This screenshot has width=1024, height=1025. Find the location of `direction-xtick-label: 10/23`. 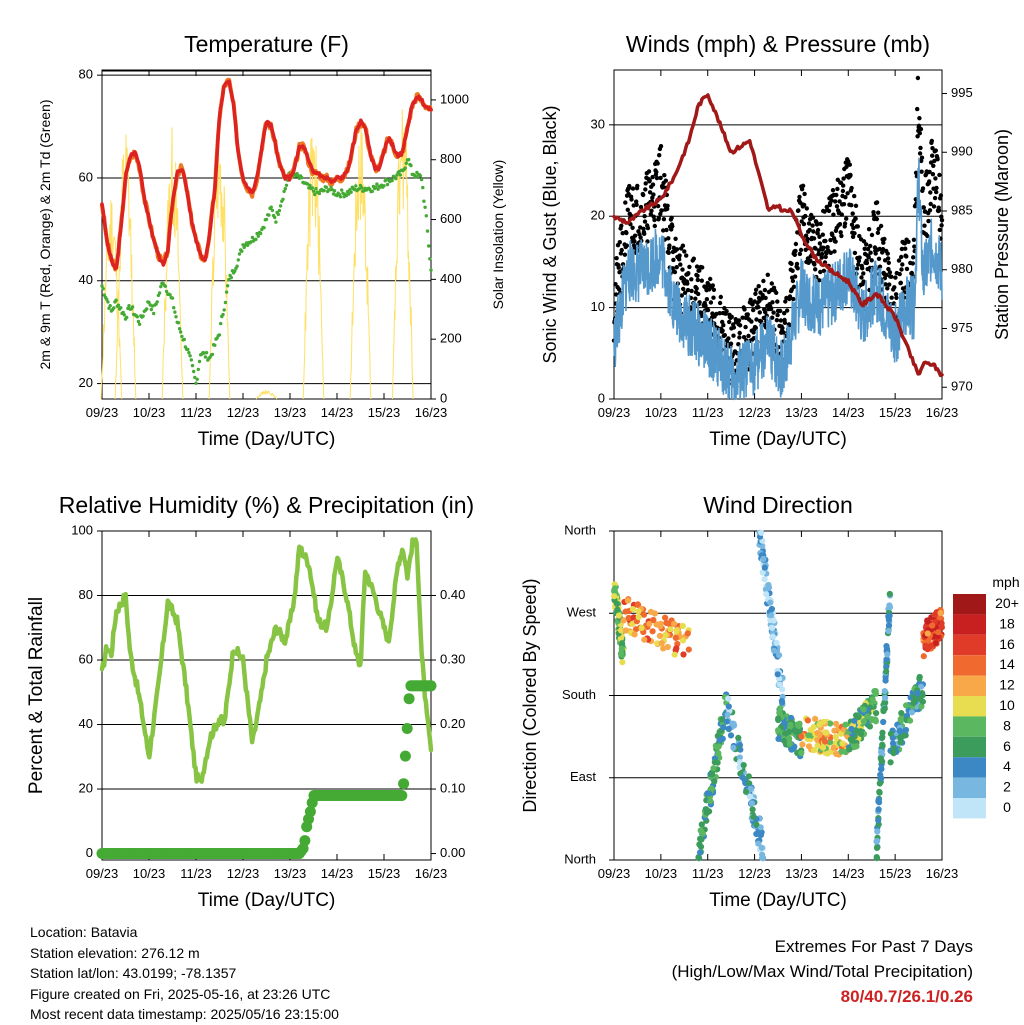

direction-xtick-label: 10/23 is located at coordinates (661, 873).